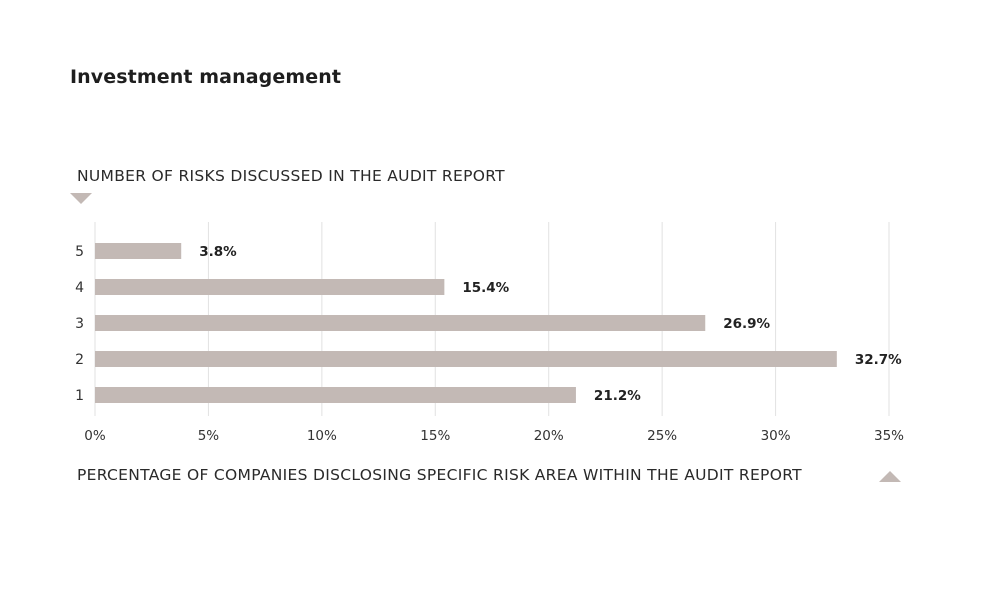 The image size is (1000, 600). Describe the element at coordinates (890, 476) in the screenshot. I see `triangle-up-icon` at that location.